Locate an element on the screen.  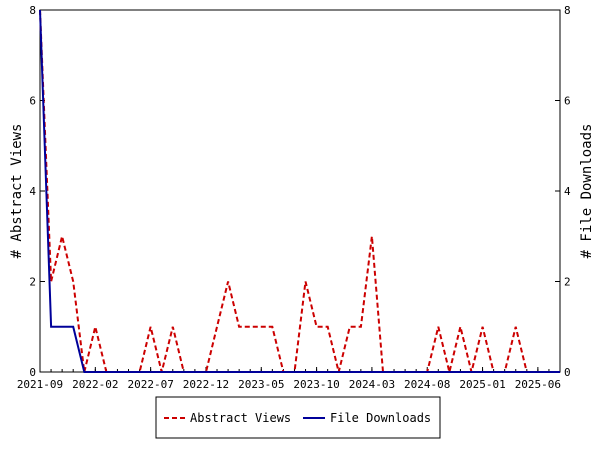
x-tick-label: 2022-07 is located at coordinates (150, 384).